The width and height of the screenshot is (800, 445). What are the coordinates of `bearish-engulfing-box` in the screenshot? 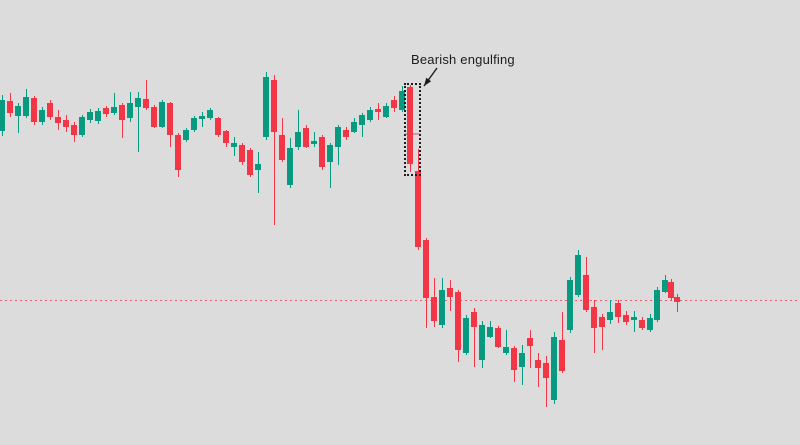 It's located at (412, 129).